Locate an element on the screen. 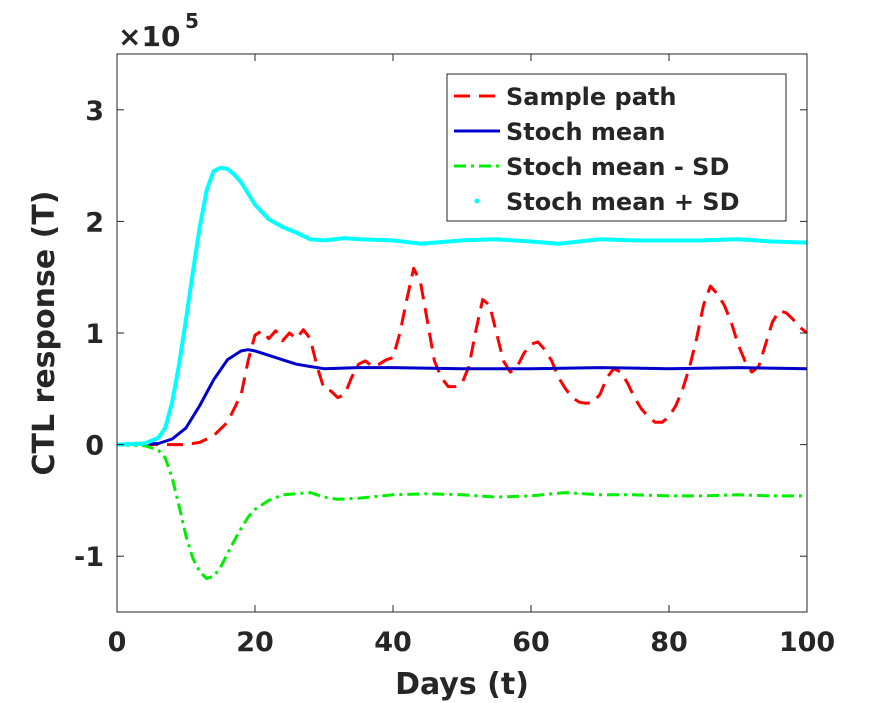  y-tick-label-1: 0 is located at coordinates (94, 446).